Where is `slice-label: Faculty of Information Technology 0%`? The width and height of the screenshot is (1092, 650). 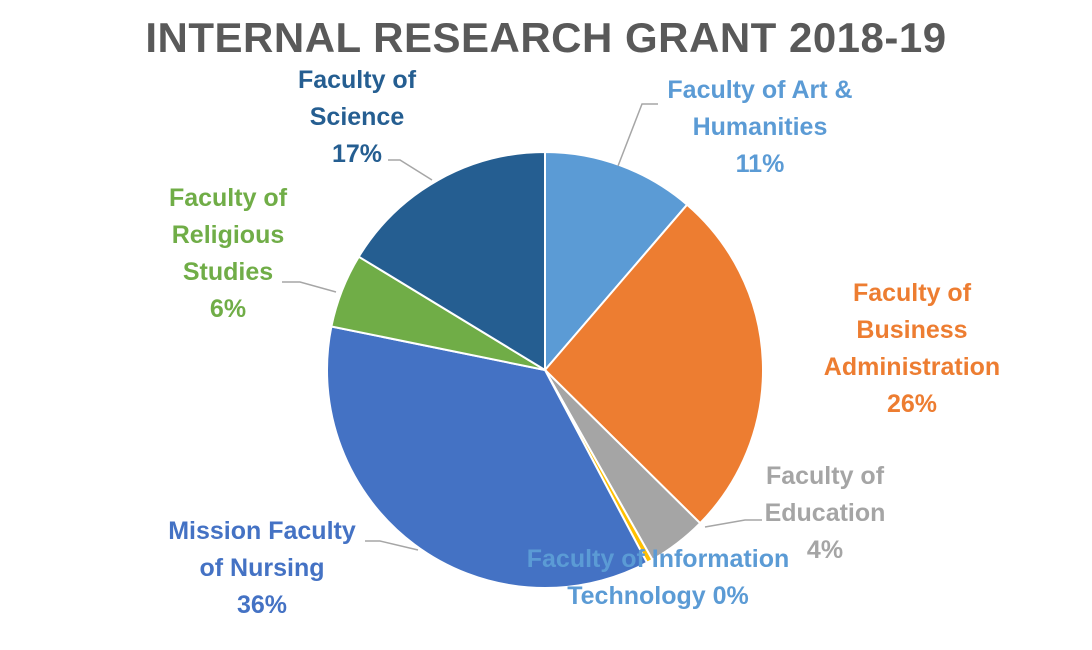
slice-label: Faculty of Information Technology 0% is located at coordinates (658, 577).